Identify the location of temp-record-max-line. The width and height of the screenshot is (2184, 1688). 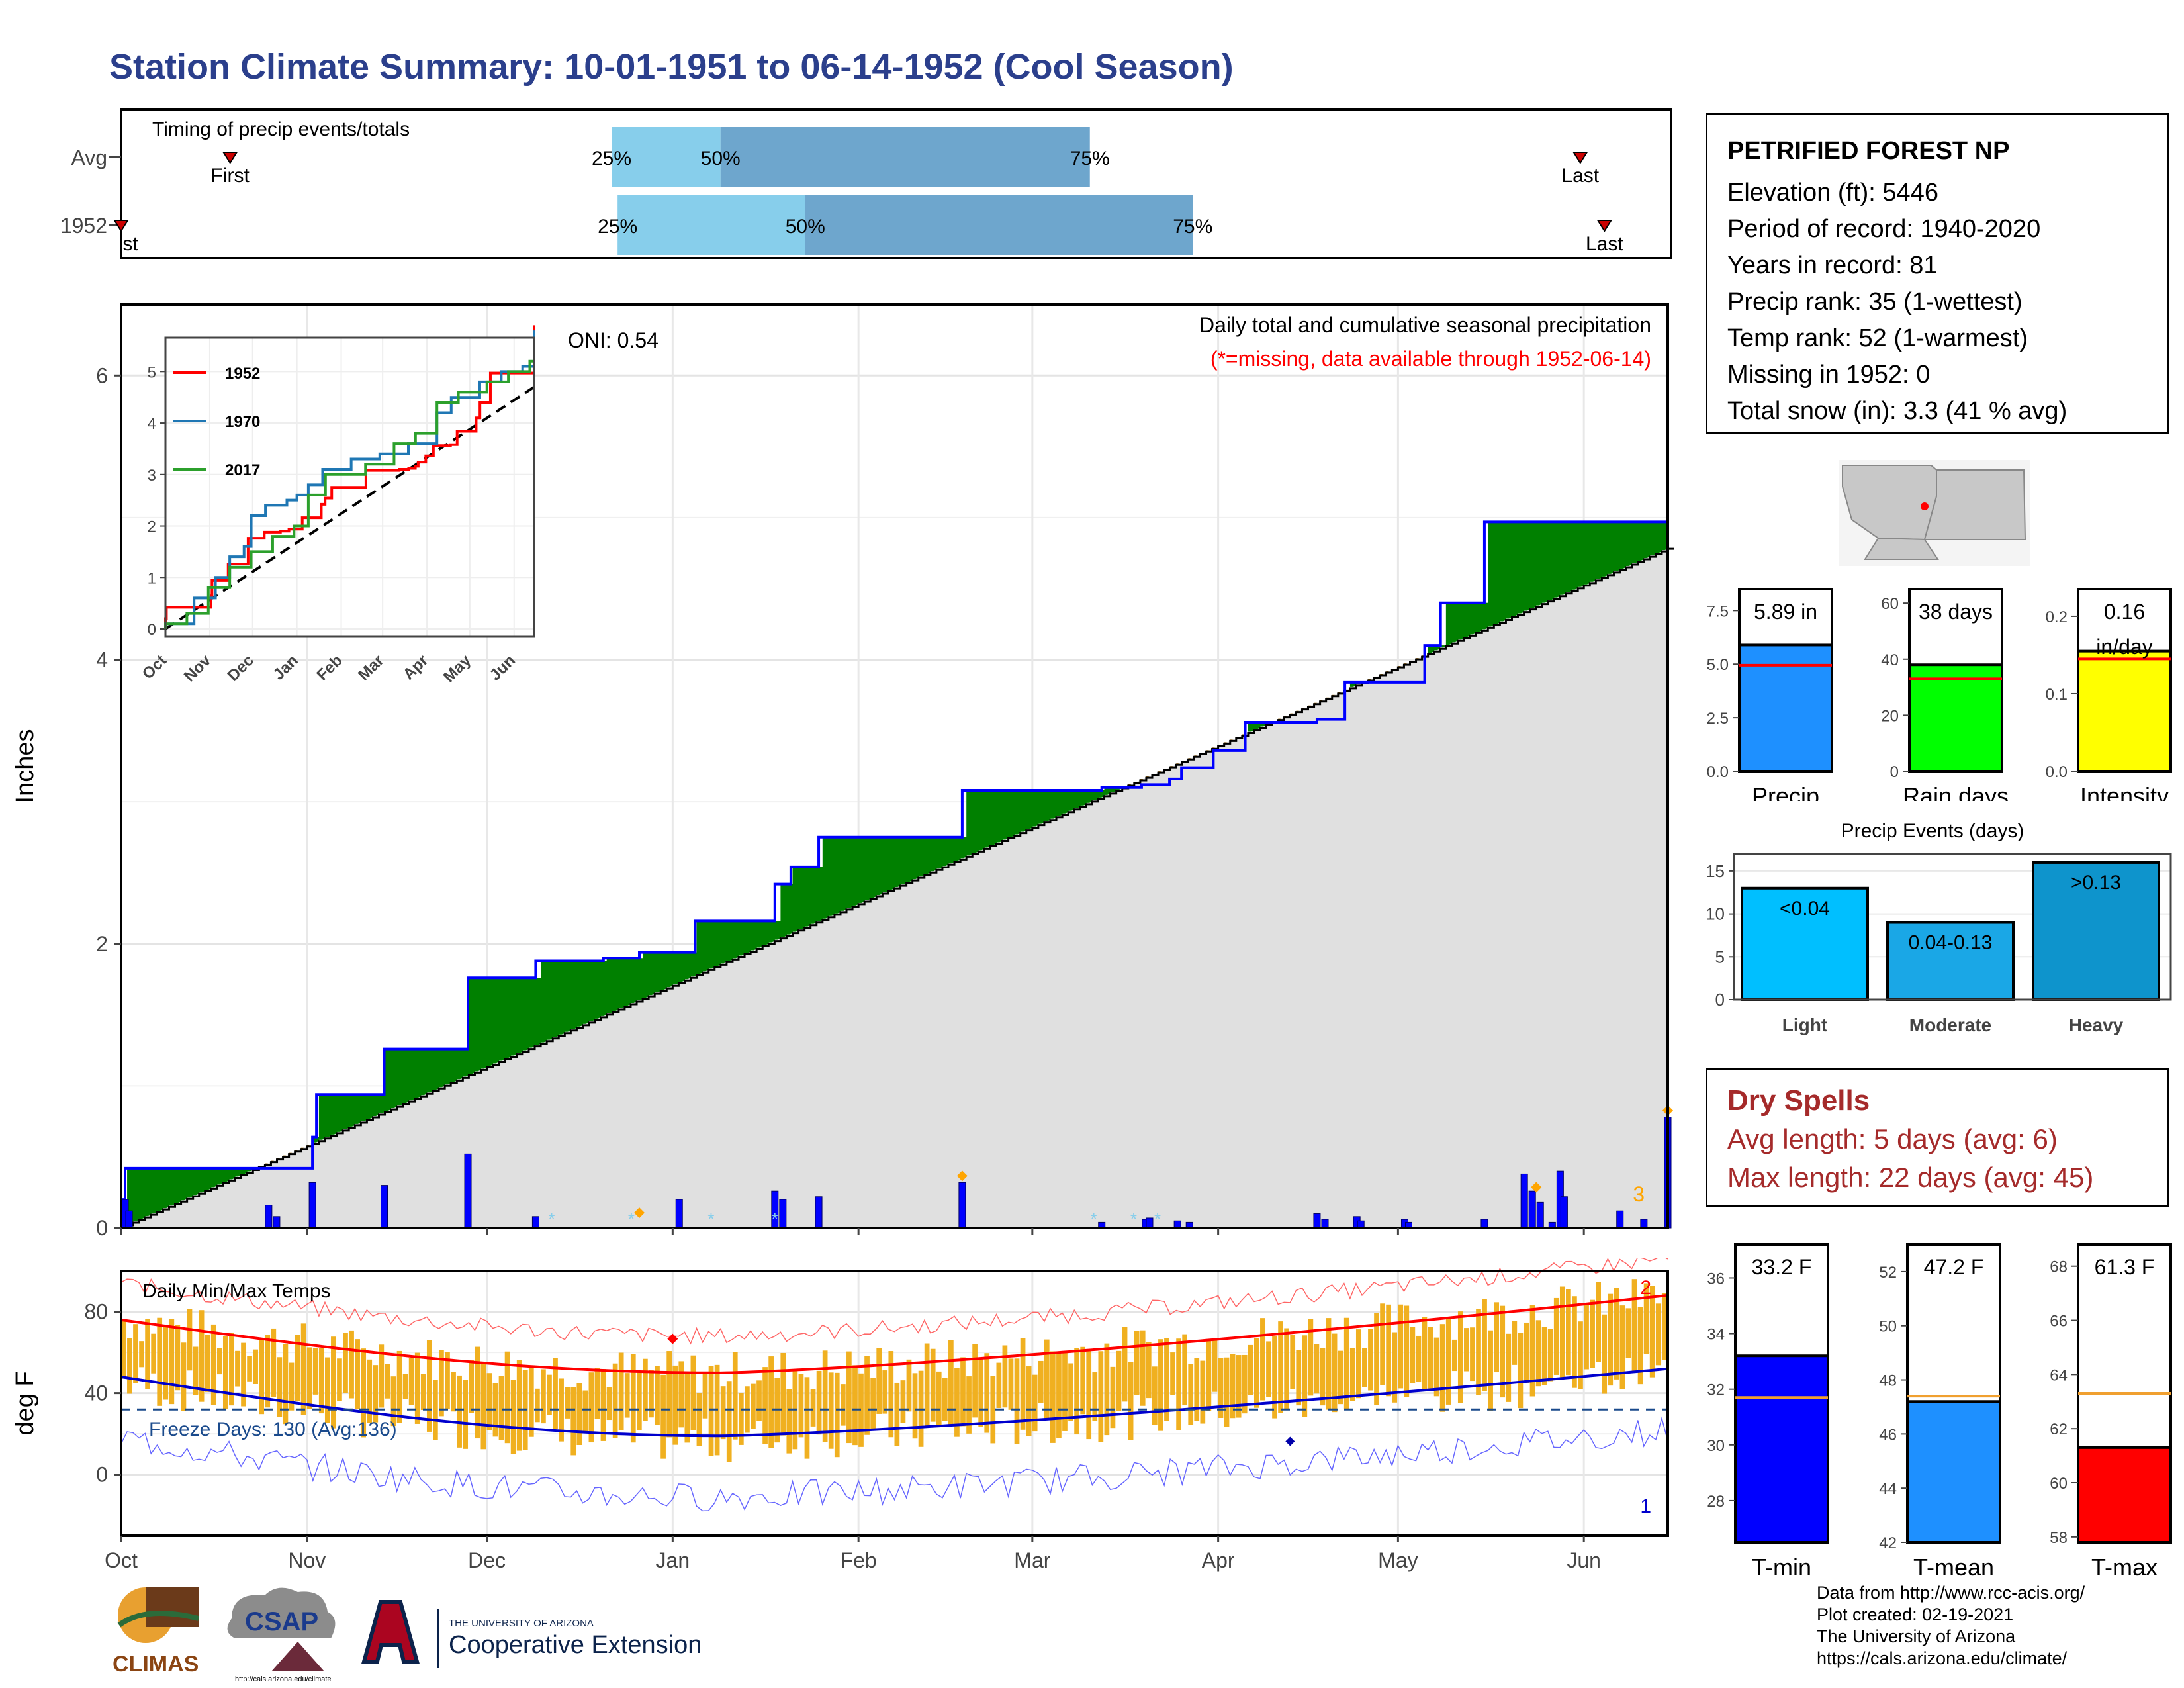
(894, 1301).